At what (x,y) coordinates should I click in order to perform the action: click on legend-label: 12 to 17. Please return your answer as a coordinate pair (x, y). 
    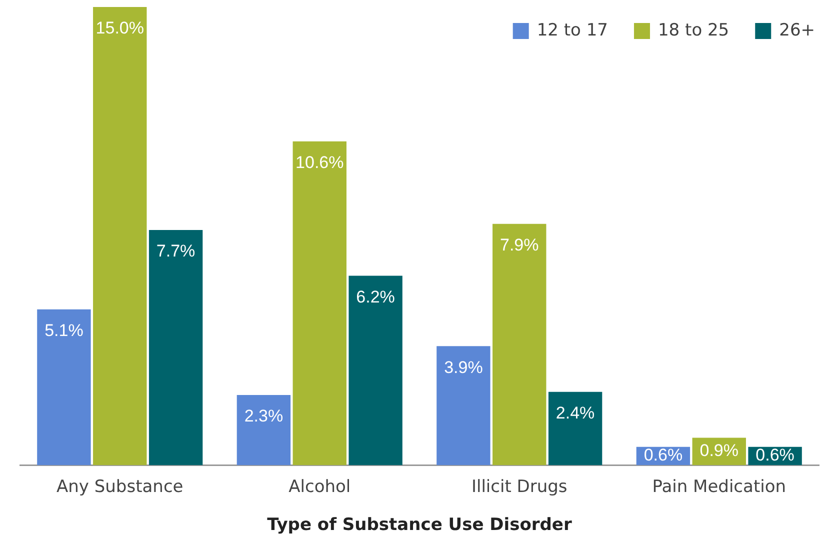
    Looking at the image, I should click on (572, 30).